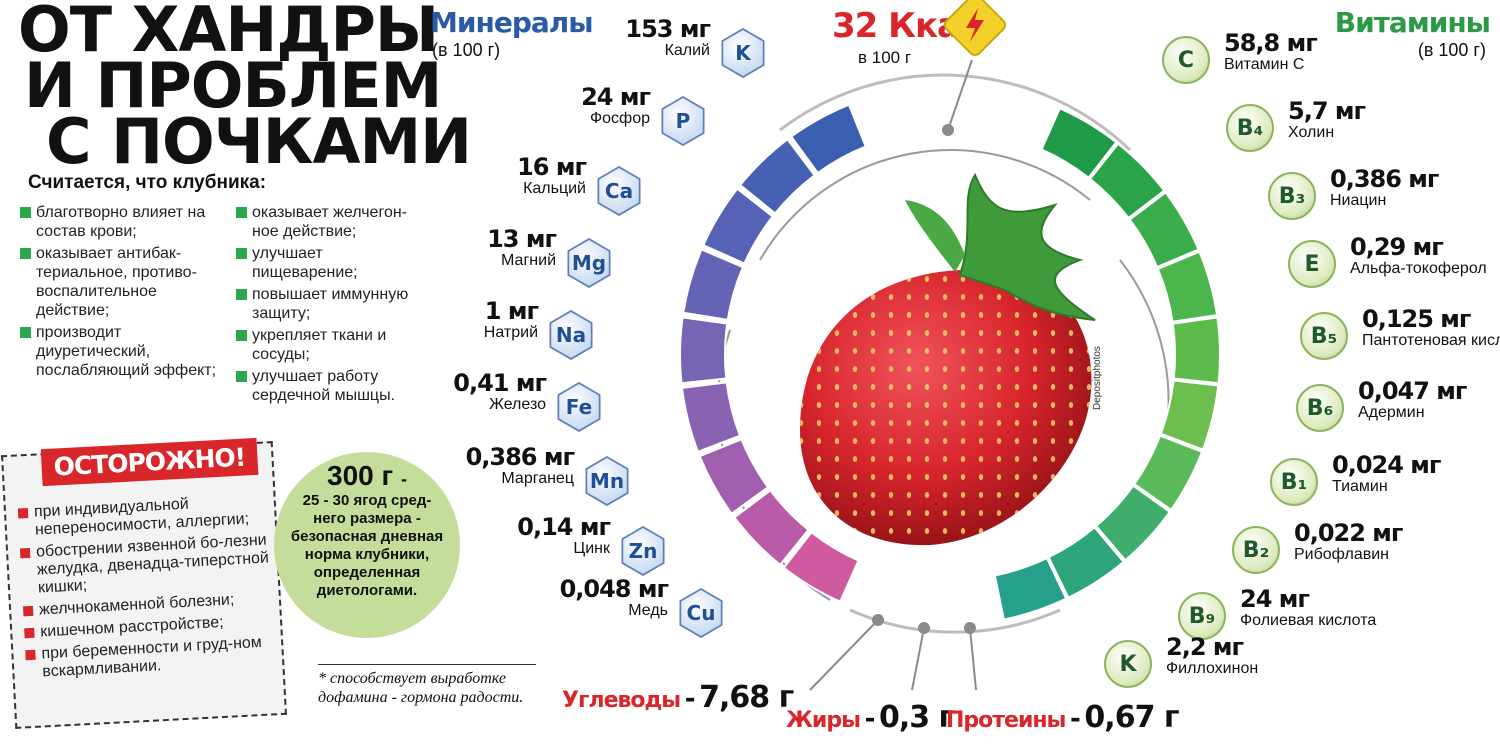  What do you see at coordinates (331, 386) in the screenshot?
I see `benefit-item: улучшает работу сердечной мышцы.` at bounding box center [331, 386].